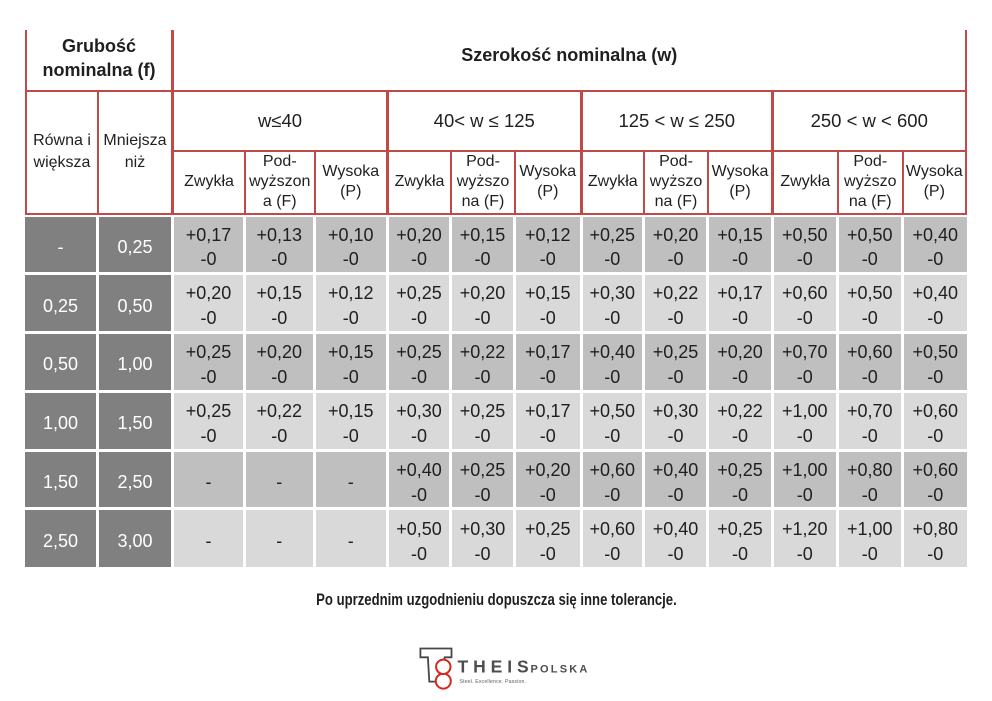  What do you see at coordinates (496, 667) in the screenshot?
I see `svg-text: THEIS` at bounding box center [496, 667].